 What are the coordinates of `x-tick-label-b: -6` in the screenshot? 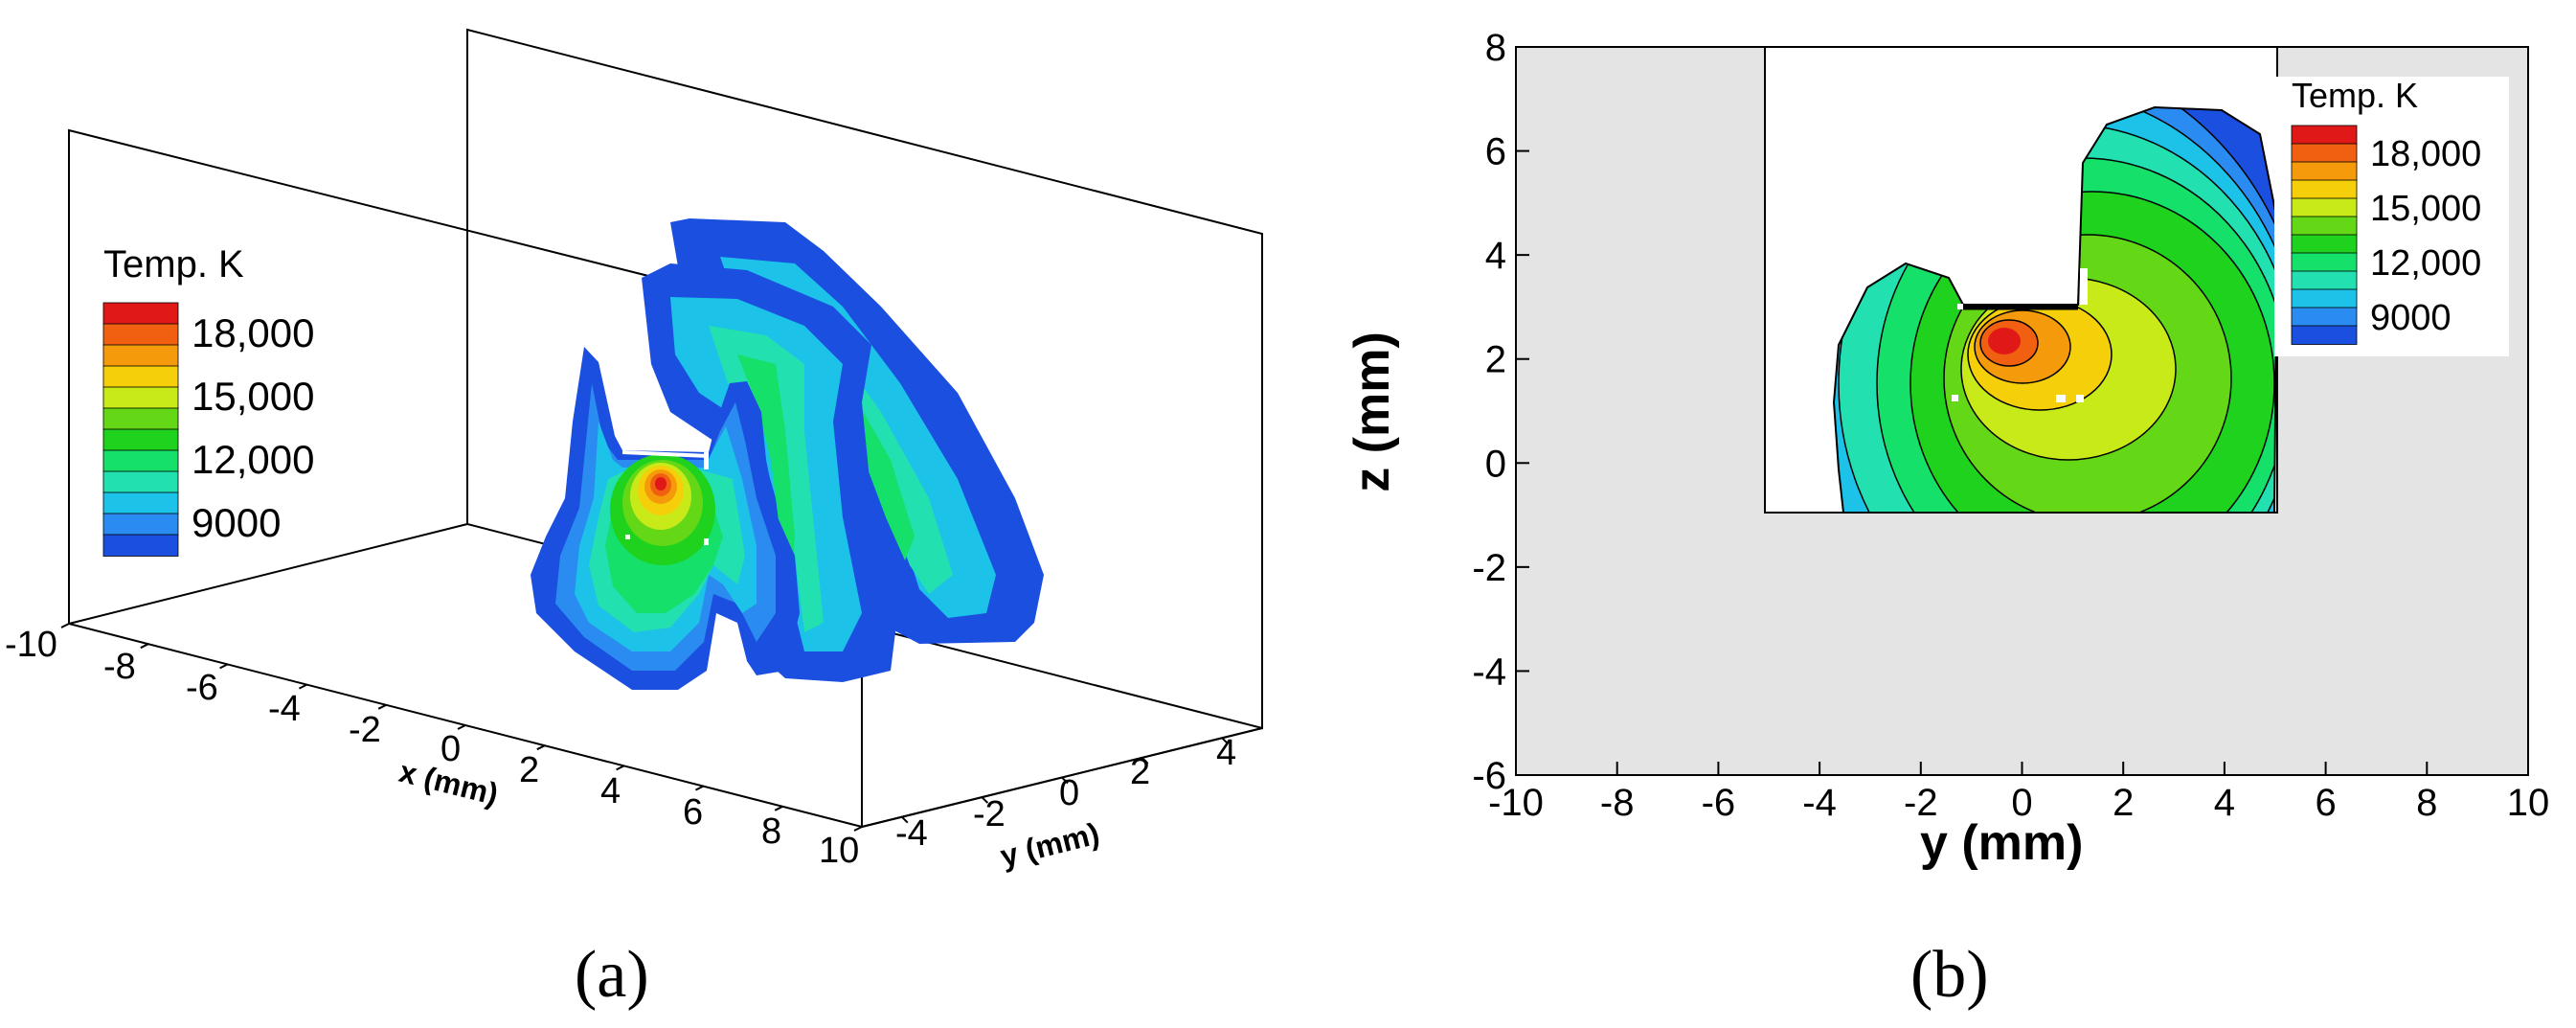 It's located at (1719, 803).